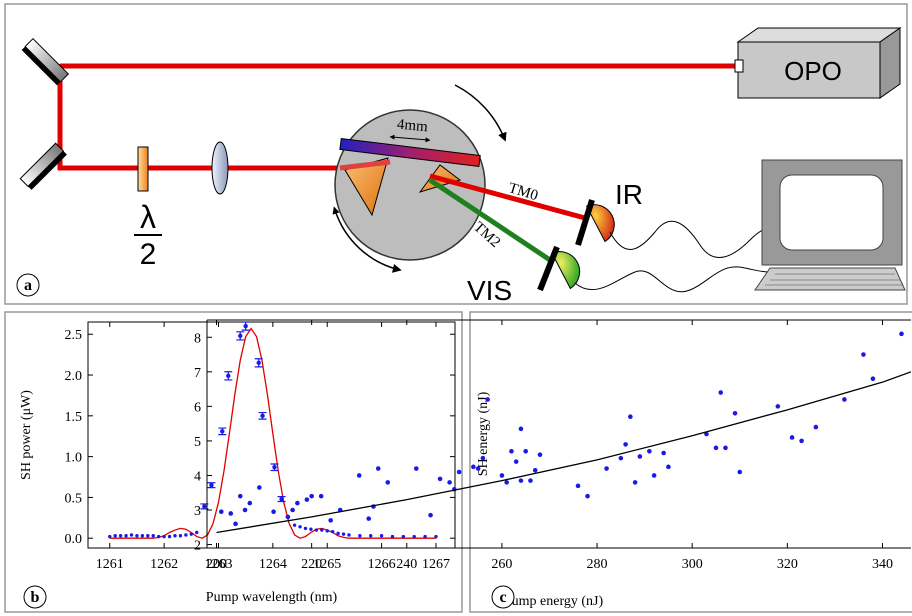  What do you see at coordinates (197, 338) in the screenshot?
I see `y-tick-label: 8` at bounding box center [197, 338].